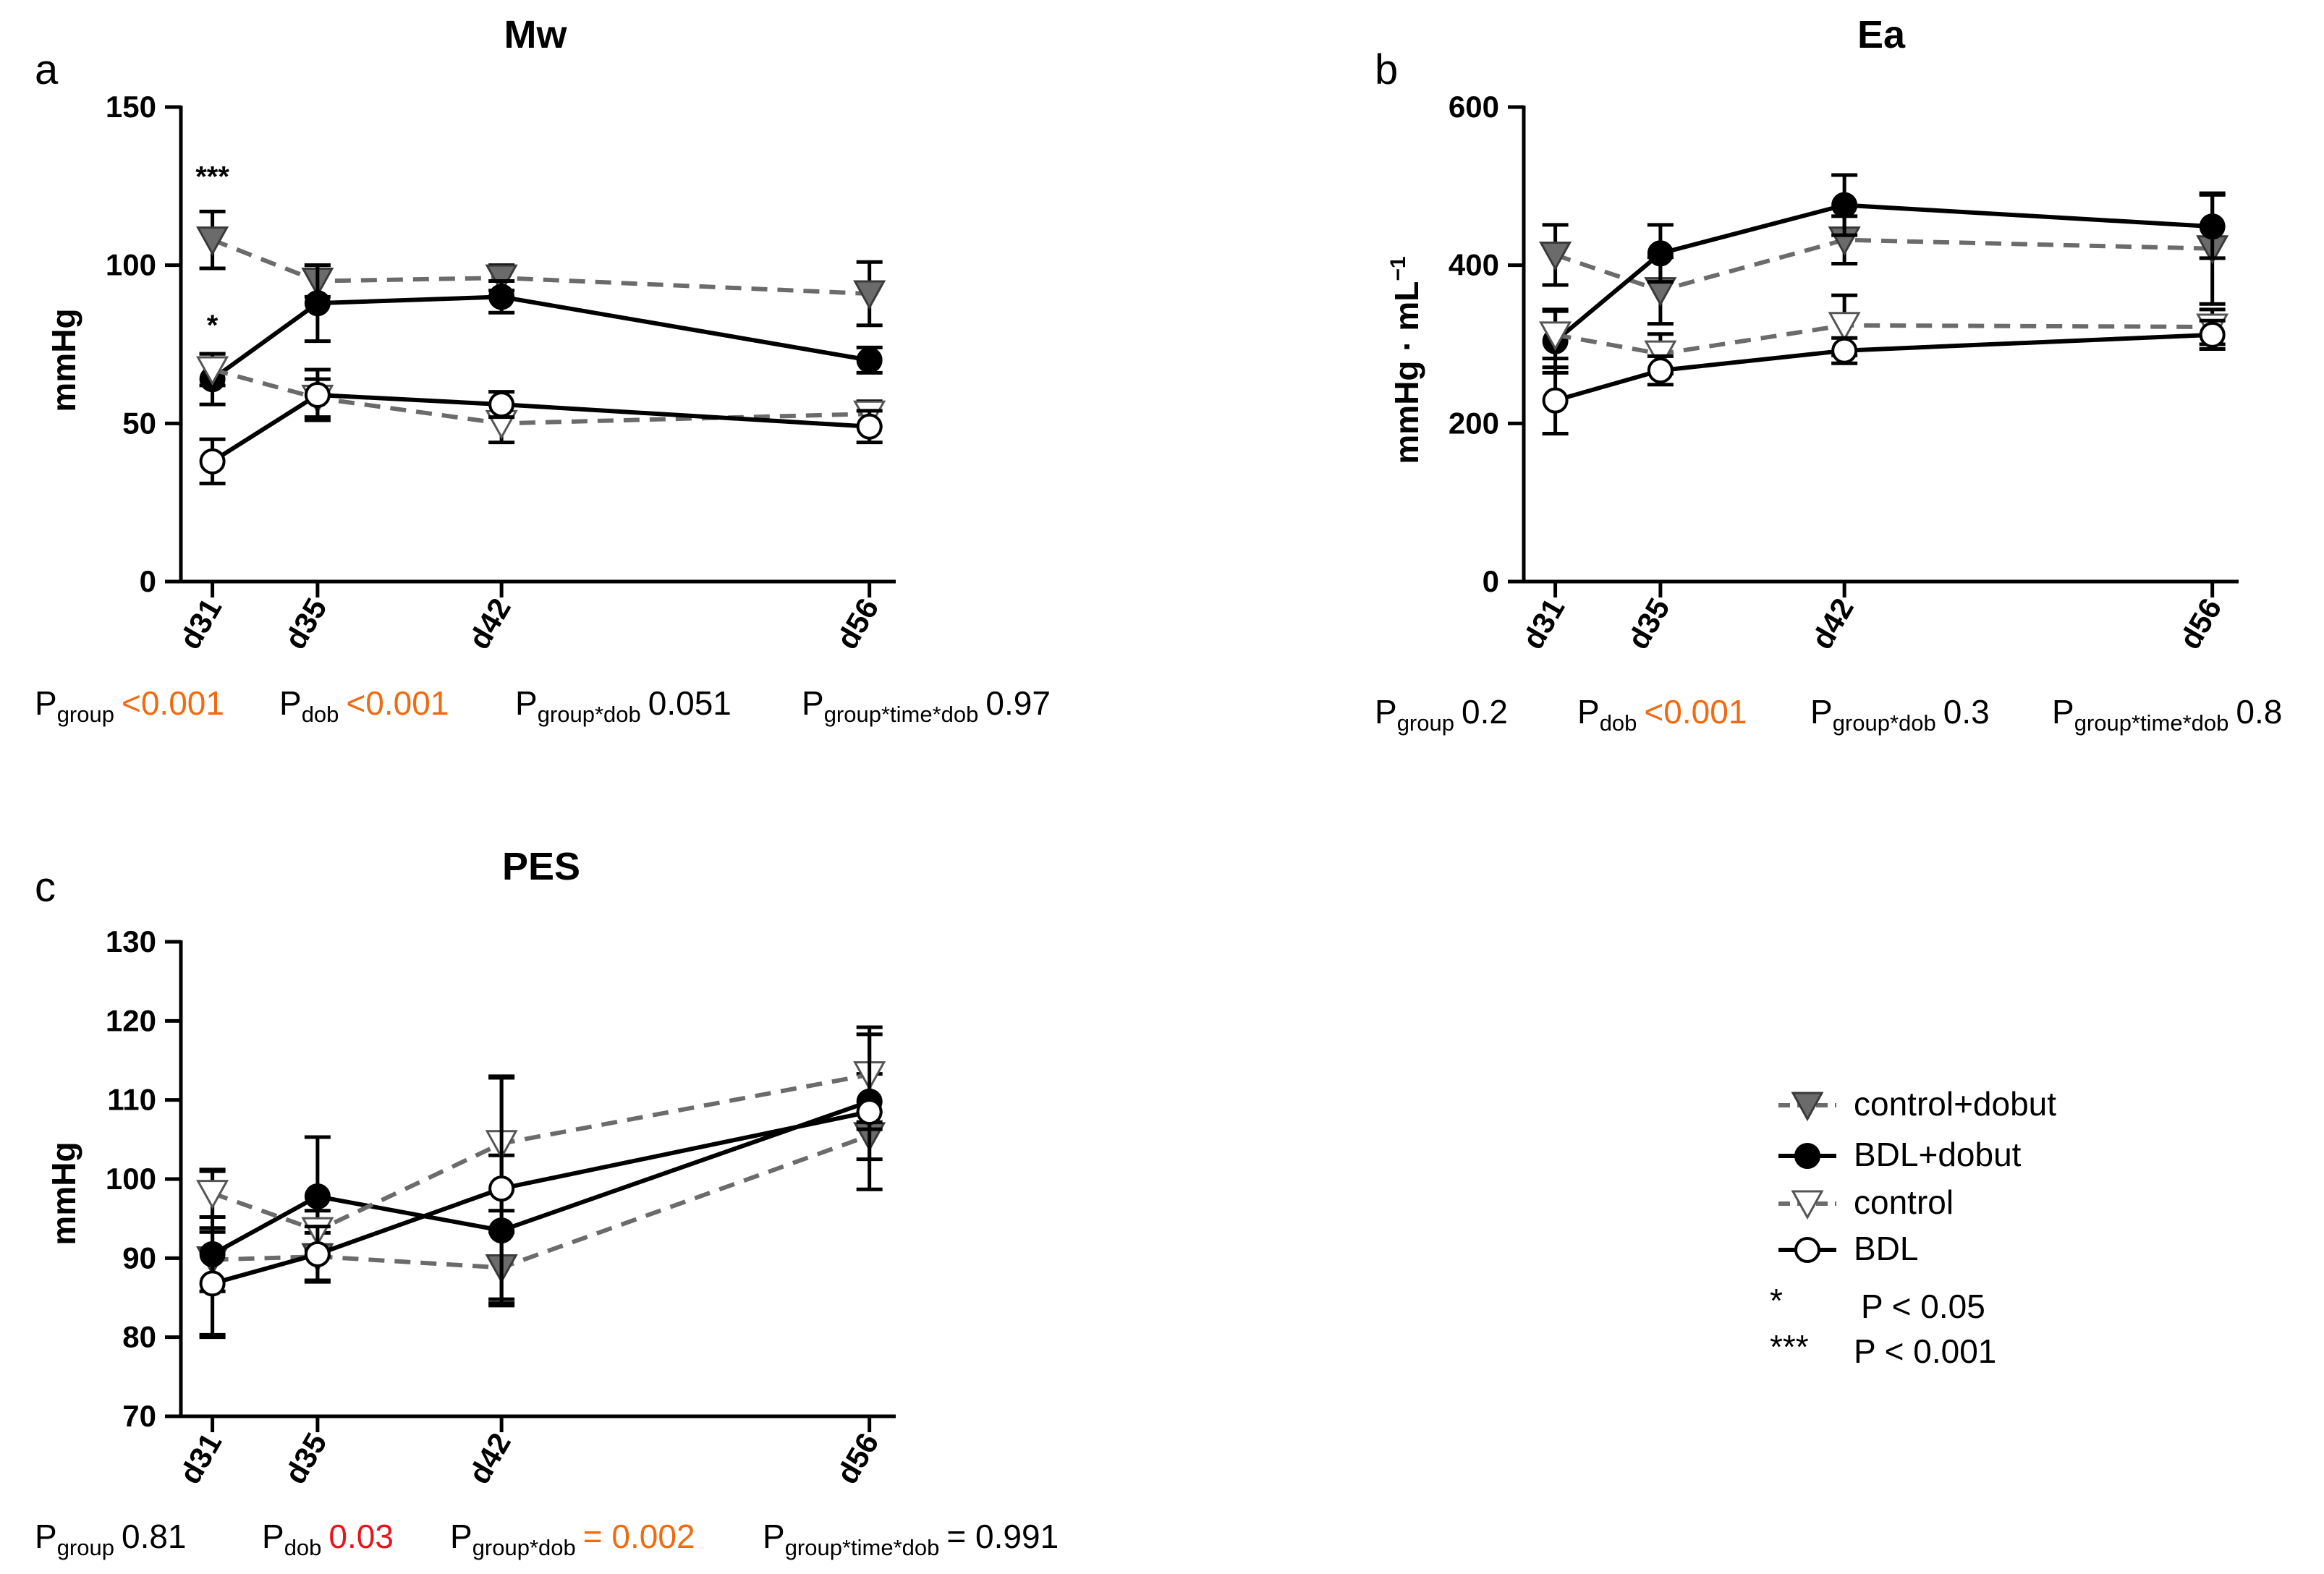 The width and height of the screenshot is (2324, 1574). What do you see at coordinates (1002, 1537) in the screenshot?
I see `stat-value-group-time-dob: = 0.991` at bounding box center [1002, 1537].